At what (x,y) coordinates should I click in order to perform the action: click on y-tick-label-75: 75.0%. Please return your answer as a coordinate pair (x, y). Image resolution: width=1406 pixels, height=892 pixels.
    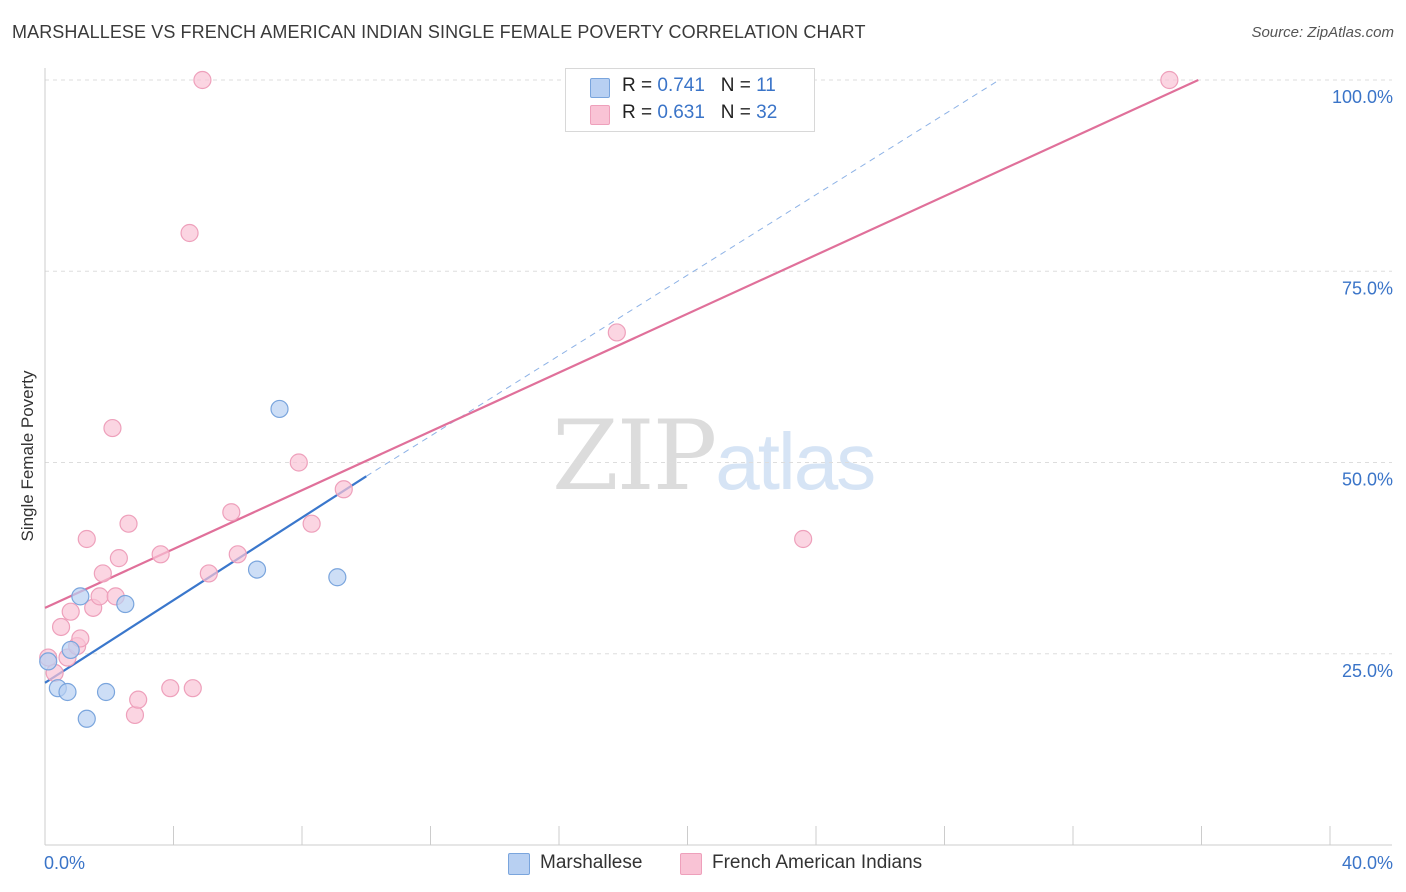
    Looking at the image, I should click on (1367, 288).